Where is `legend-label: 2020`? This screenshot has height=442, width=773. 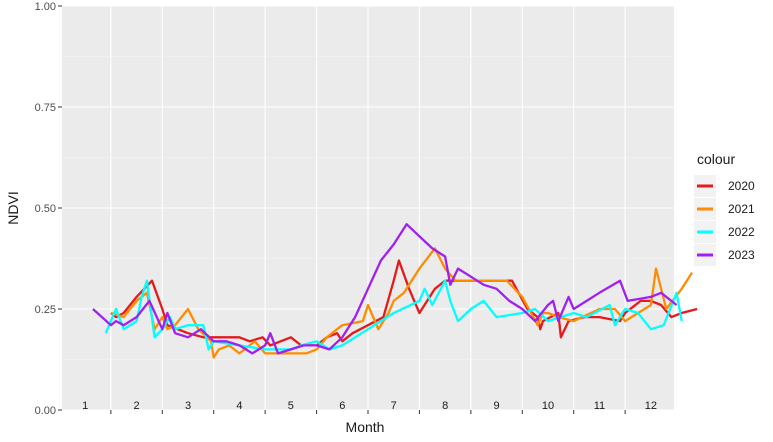 legend-label: 2020 is located at coordinates (741, 186).